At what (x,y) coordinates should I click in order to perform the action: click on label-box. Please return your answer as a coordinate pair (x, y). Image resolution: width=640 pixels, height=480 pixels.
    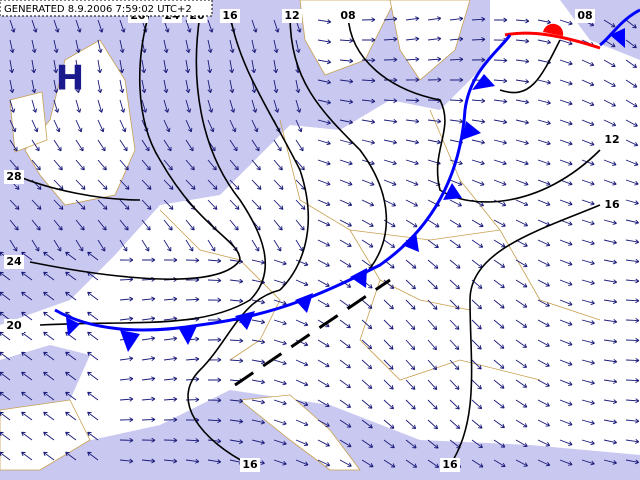
    Looking at the image, I should click on (14, 326).